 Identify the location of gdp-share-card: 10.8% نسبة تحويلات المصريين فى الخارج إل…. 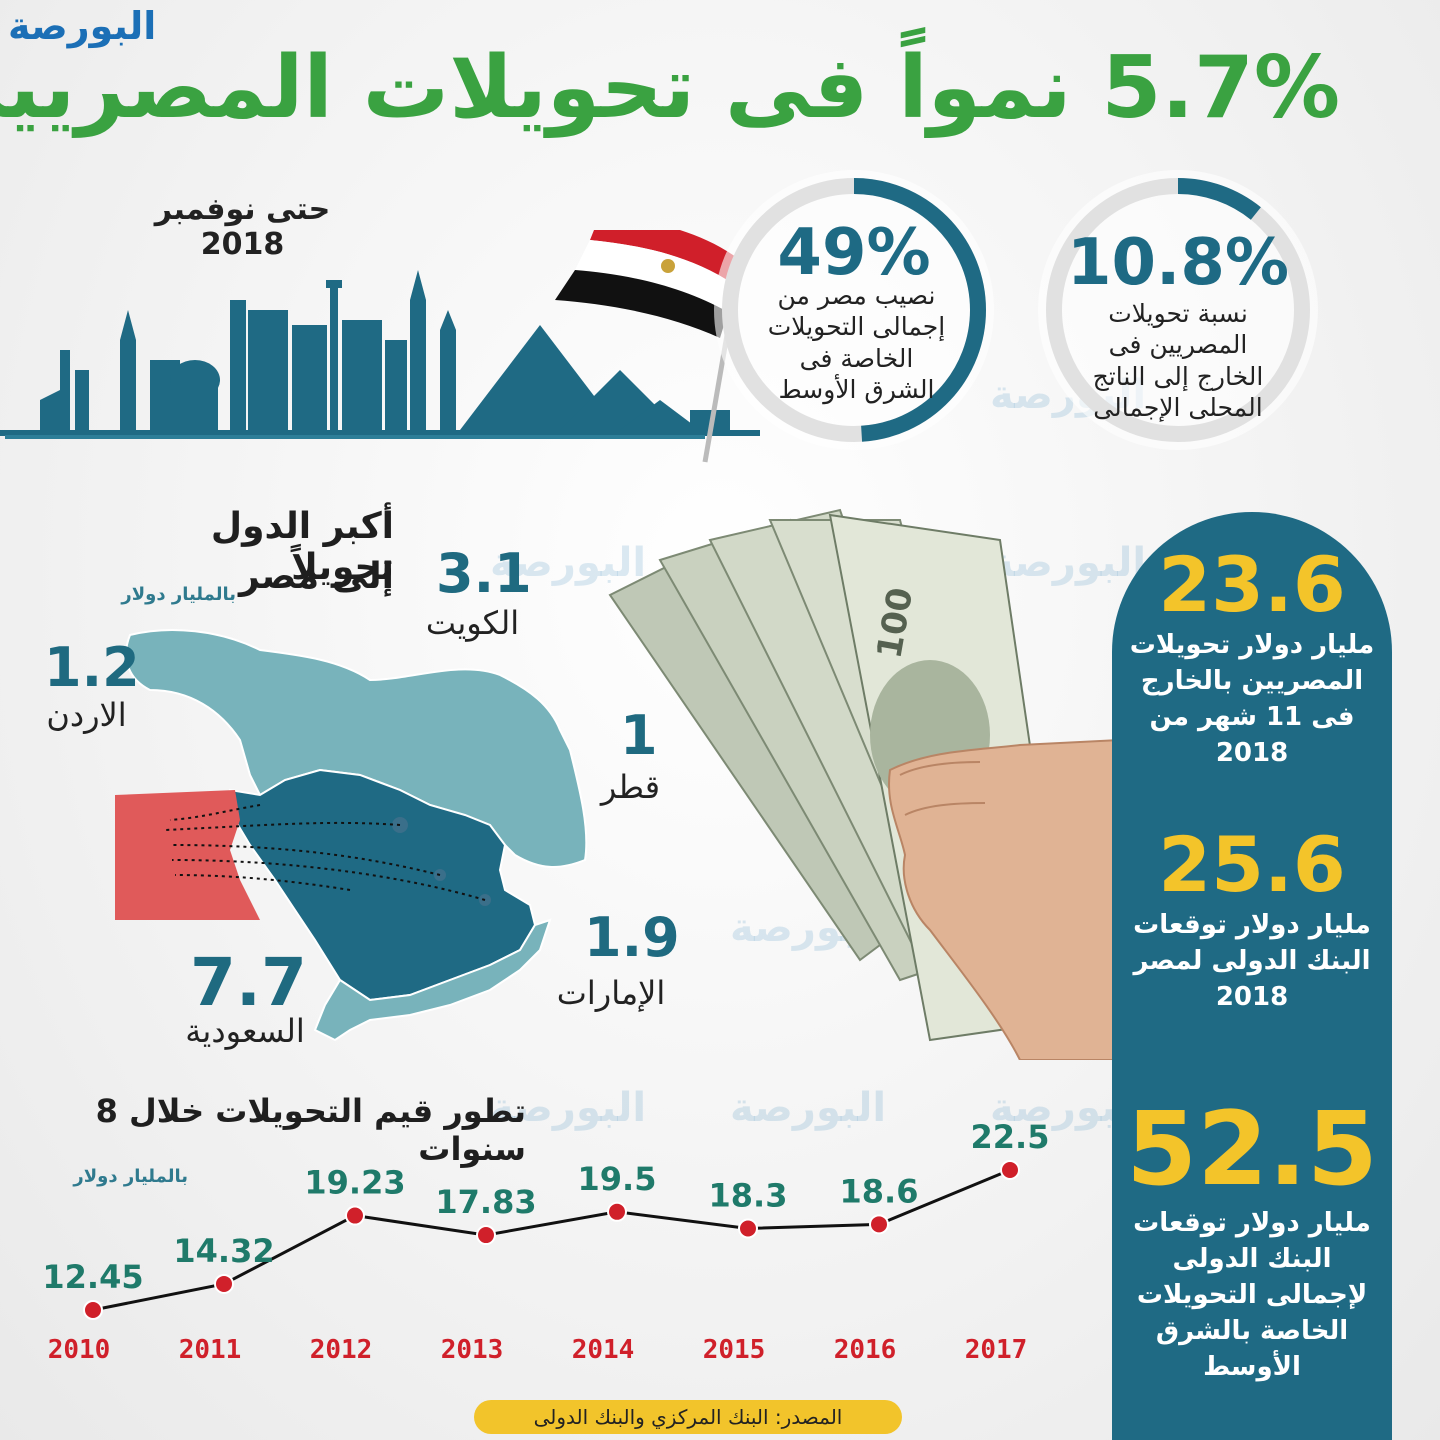
(1178, 310).